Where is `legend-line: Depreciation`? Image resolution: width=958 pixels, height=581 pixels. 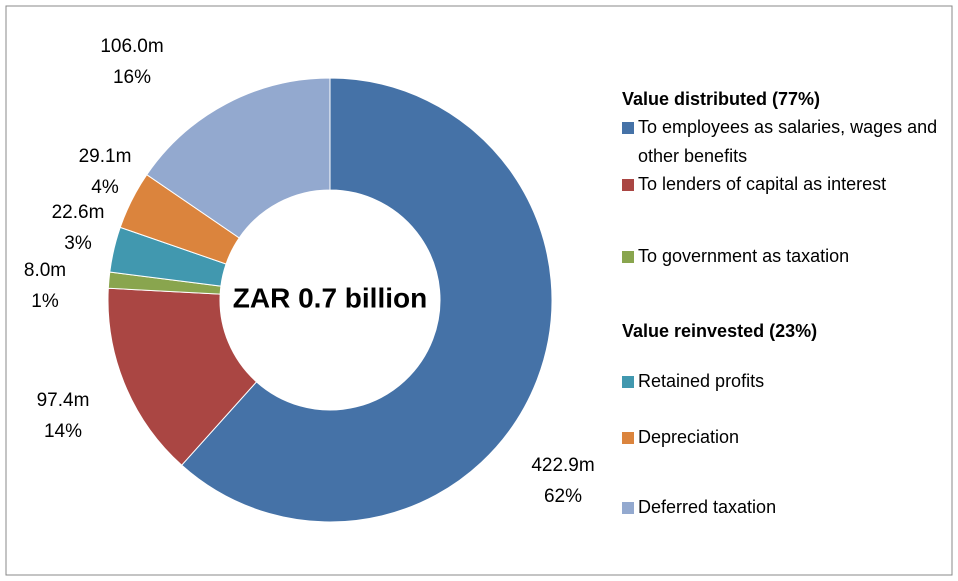 legend-line: Depreciation is located at coordinates (688, 437).